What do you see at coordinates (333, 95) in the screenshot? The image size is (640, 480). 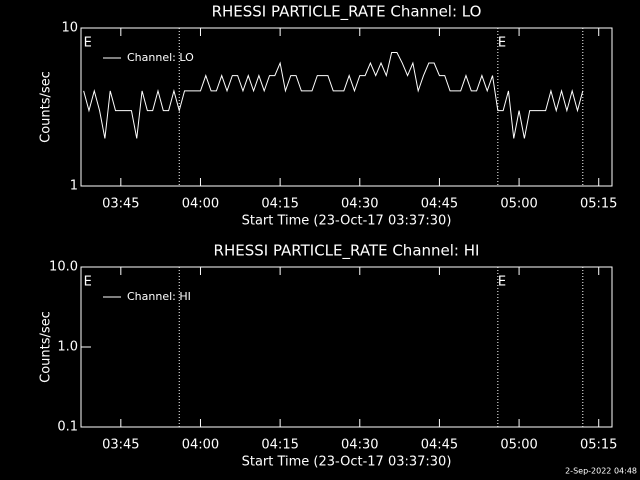 I see `data-line` at bounding box center [333, 95].